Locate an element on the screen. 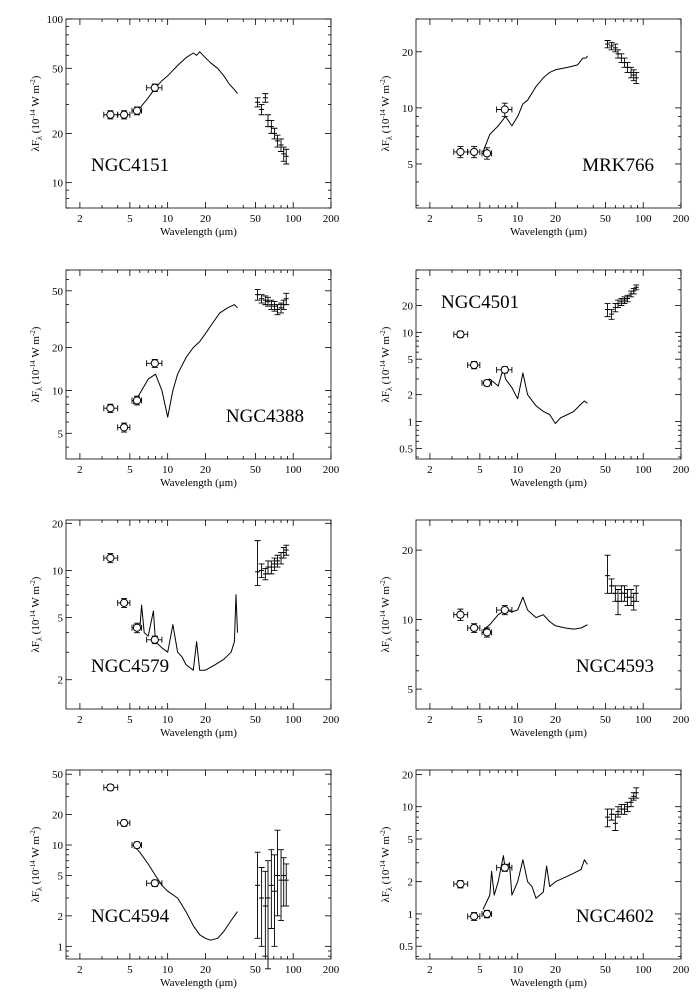 This screenshot has width=700, height=1000. galaxy-name-label: NGC4388 is located at coordinates (265, 416).